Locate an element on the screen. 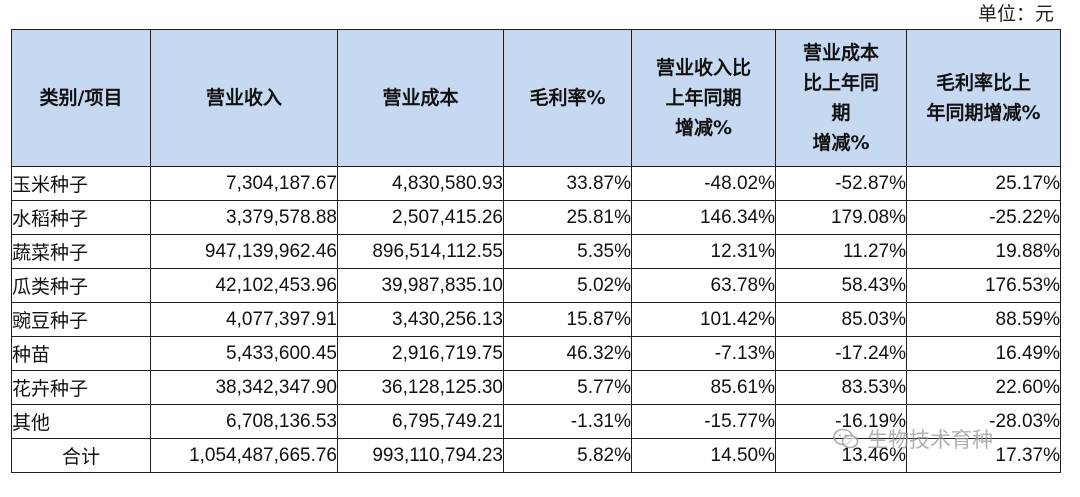 The width and height of the screenshot is (1080, 497). cell-cost-change: 85.03% is located at coordinates (841, 319).